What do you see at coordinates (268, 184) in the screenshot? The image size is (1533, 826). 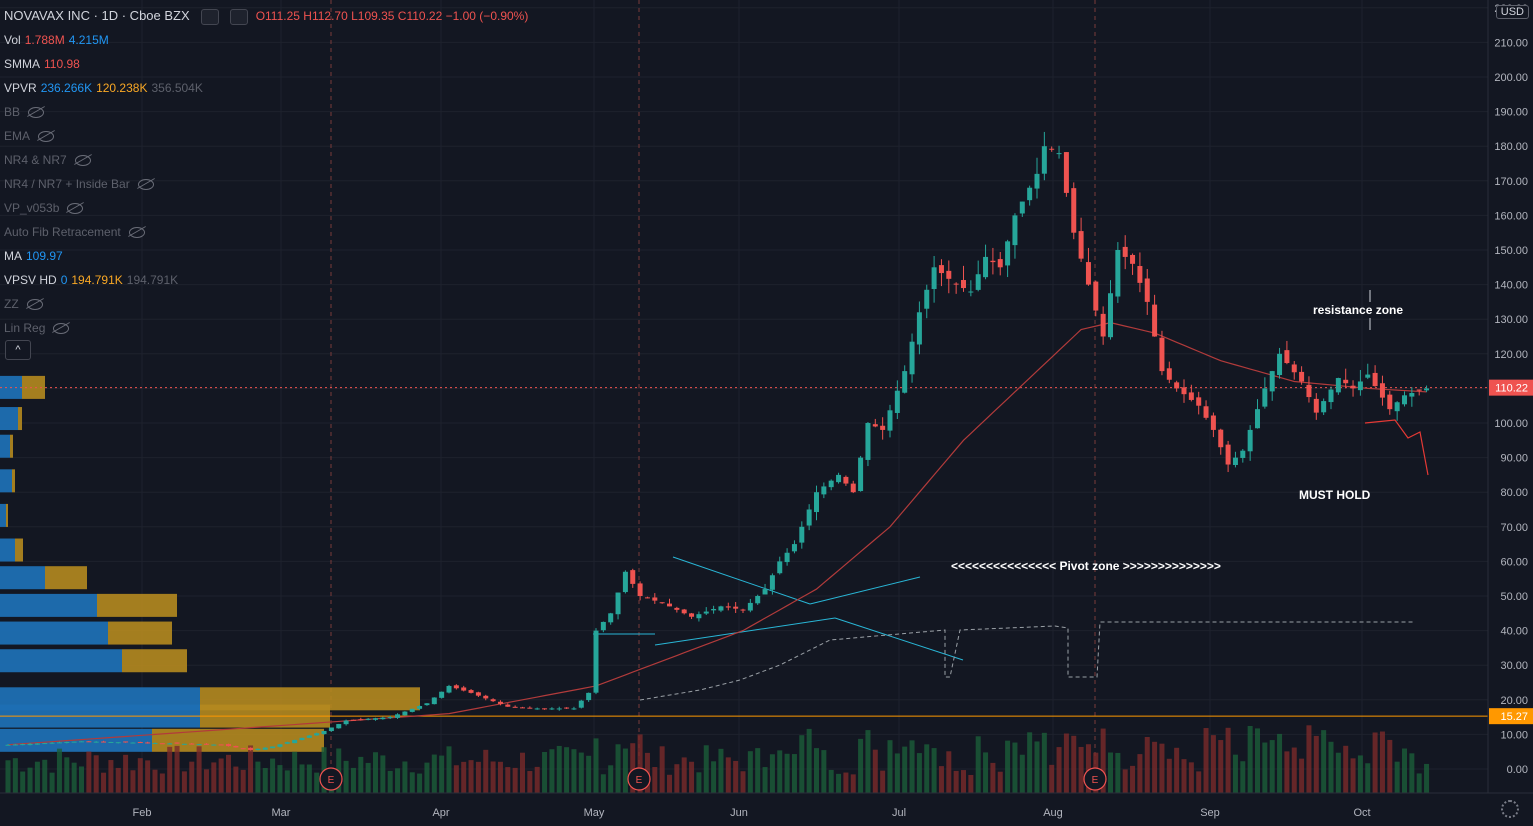 I see `indicator-nr4-nr7-inside-bar: NR4 / NR7 + Inside Bar` at bounding box center [268, 184].